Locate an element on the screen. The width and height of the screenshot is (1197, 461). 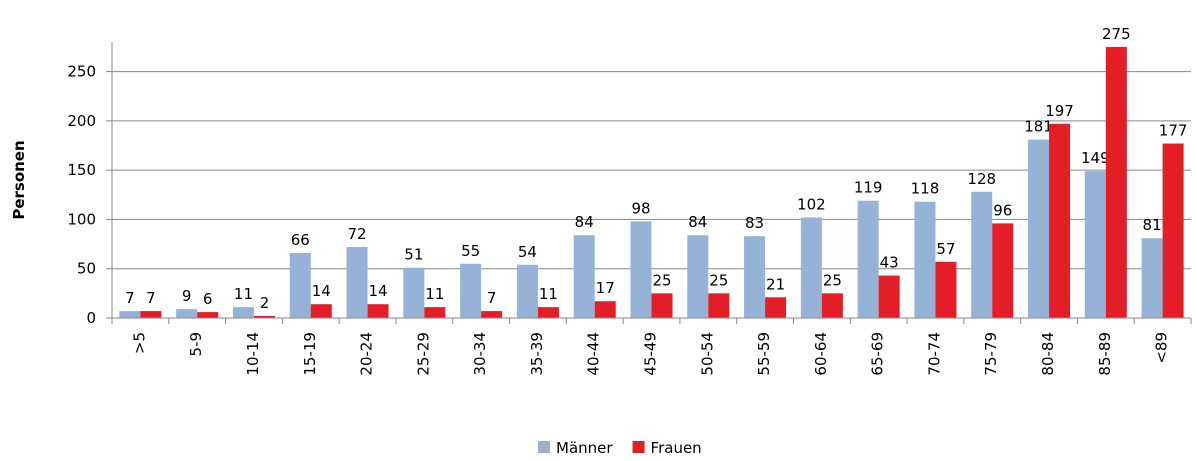
x-tick-label: 70-74 is located at coordinates (934, 354).